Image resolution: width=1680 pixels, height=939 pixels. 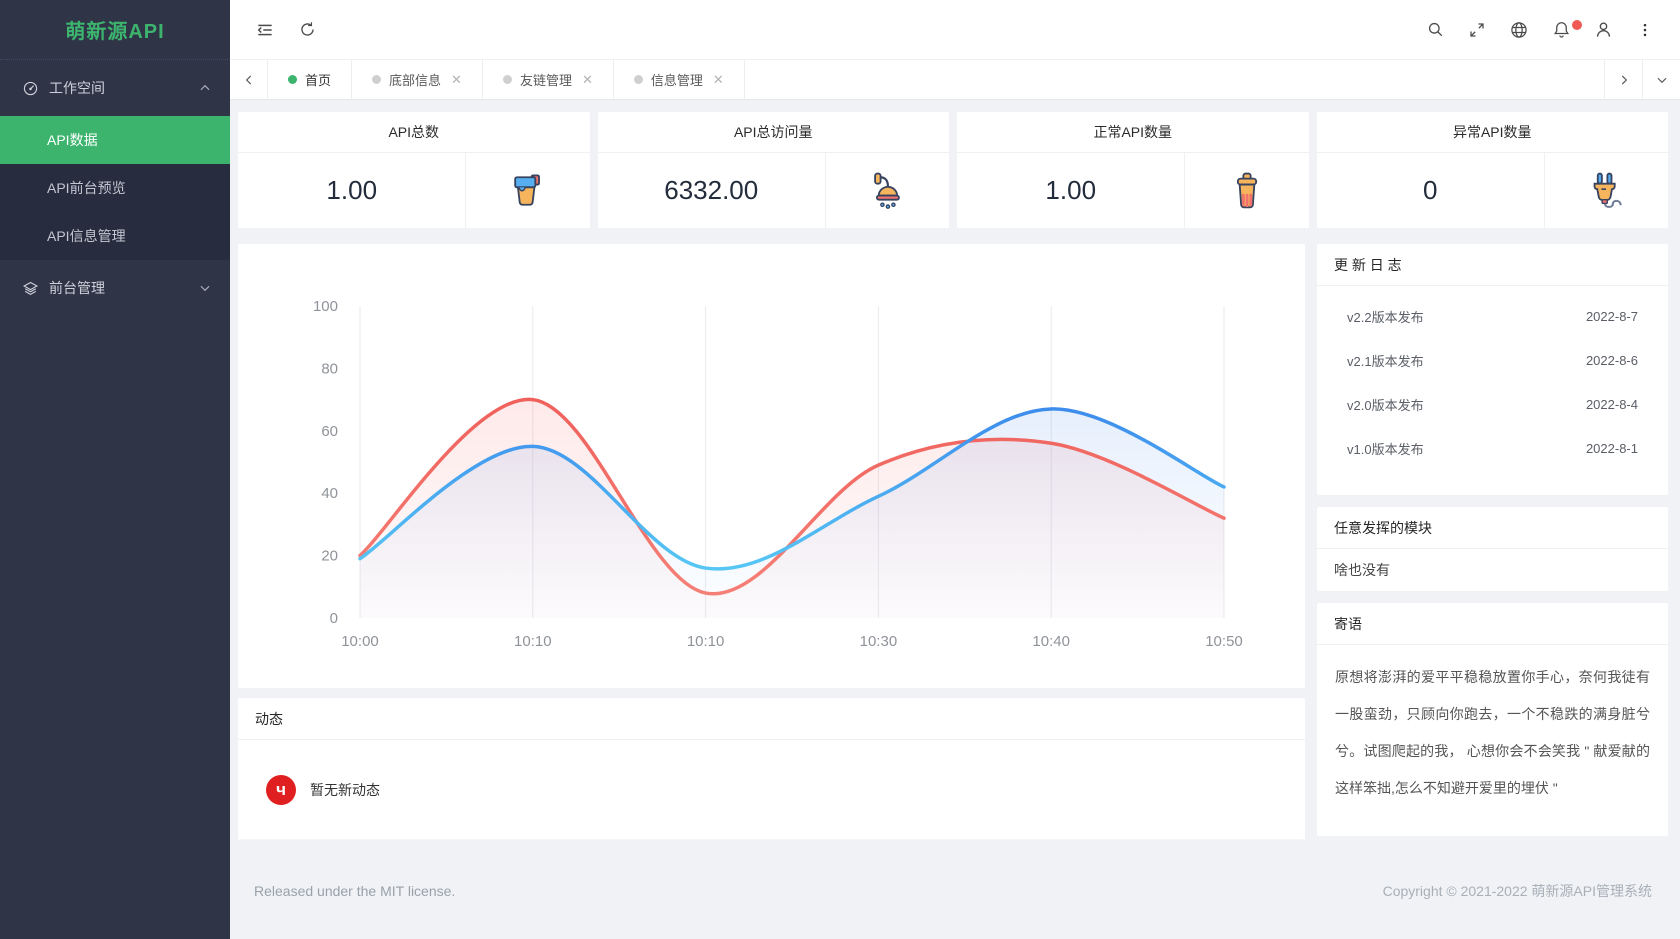 I want to click on tab-info-manage: 信息管理 ✕, so click(x=679, y=79).